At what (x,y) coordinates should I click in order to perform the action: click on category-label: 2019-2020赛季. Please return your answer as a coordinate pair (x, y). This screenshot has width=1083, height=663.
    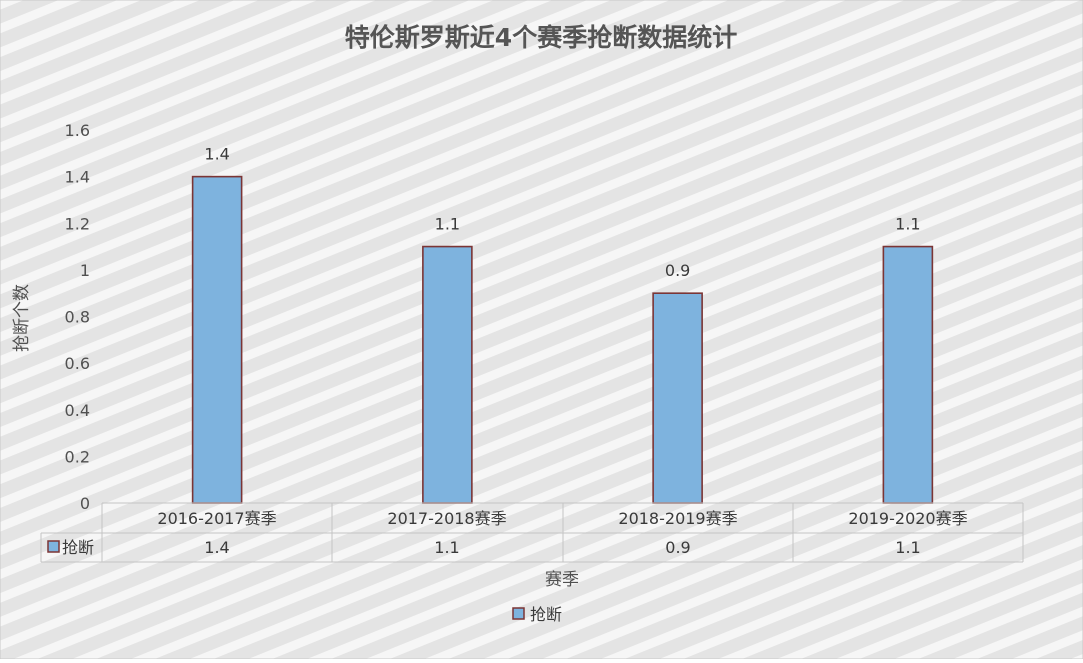
    Looking at the image, I should click on (907, 518).